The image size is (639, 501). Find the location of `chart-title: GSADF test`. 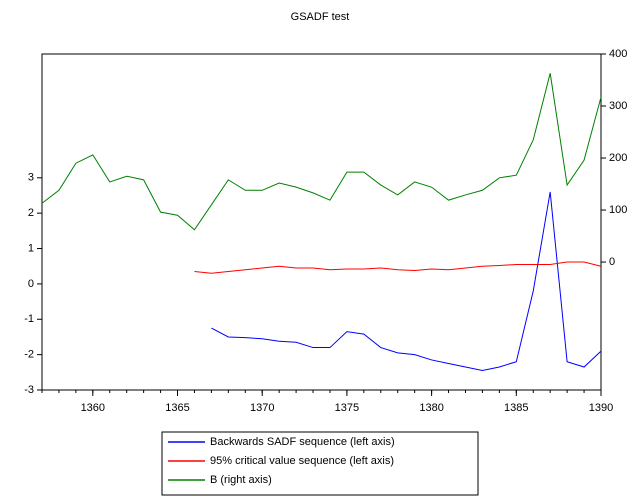

chart-title: GSADF test is located at coordinates (320, 17).